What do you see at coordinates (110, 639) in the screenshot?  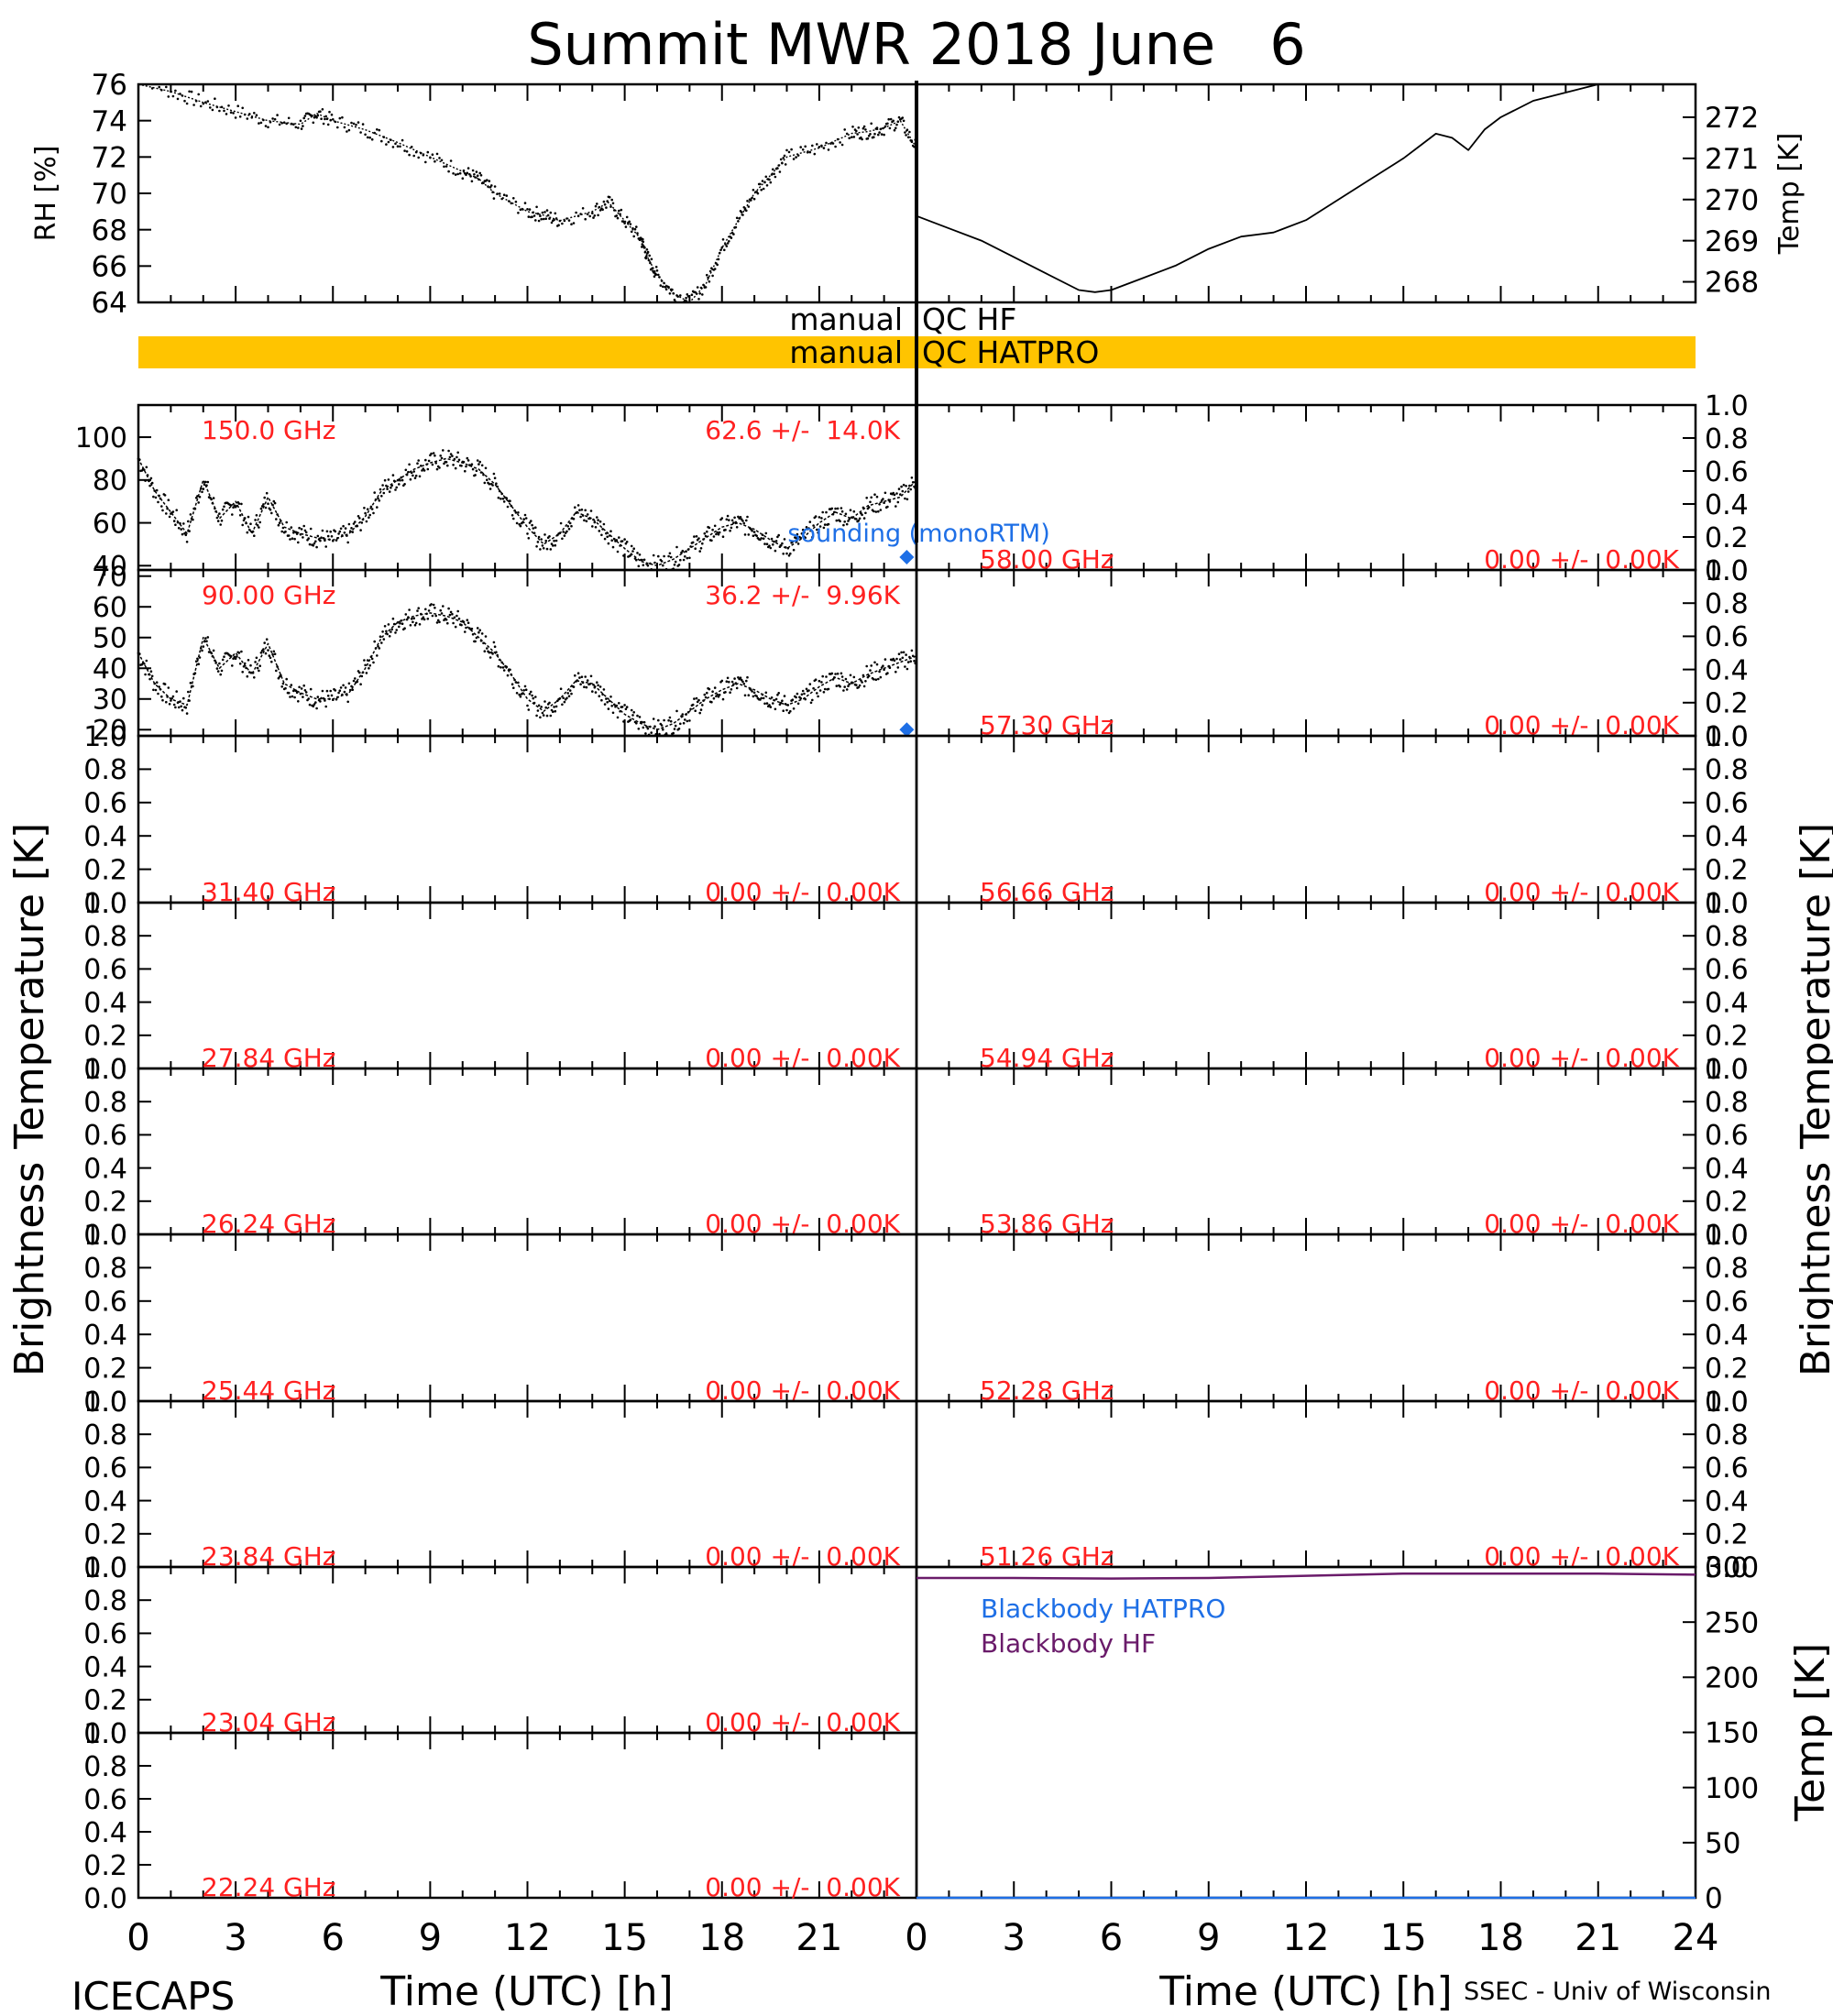 I see `y-tick-label: 50` at bounding box center [110, 639].